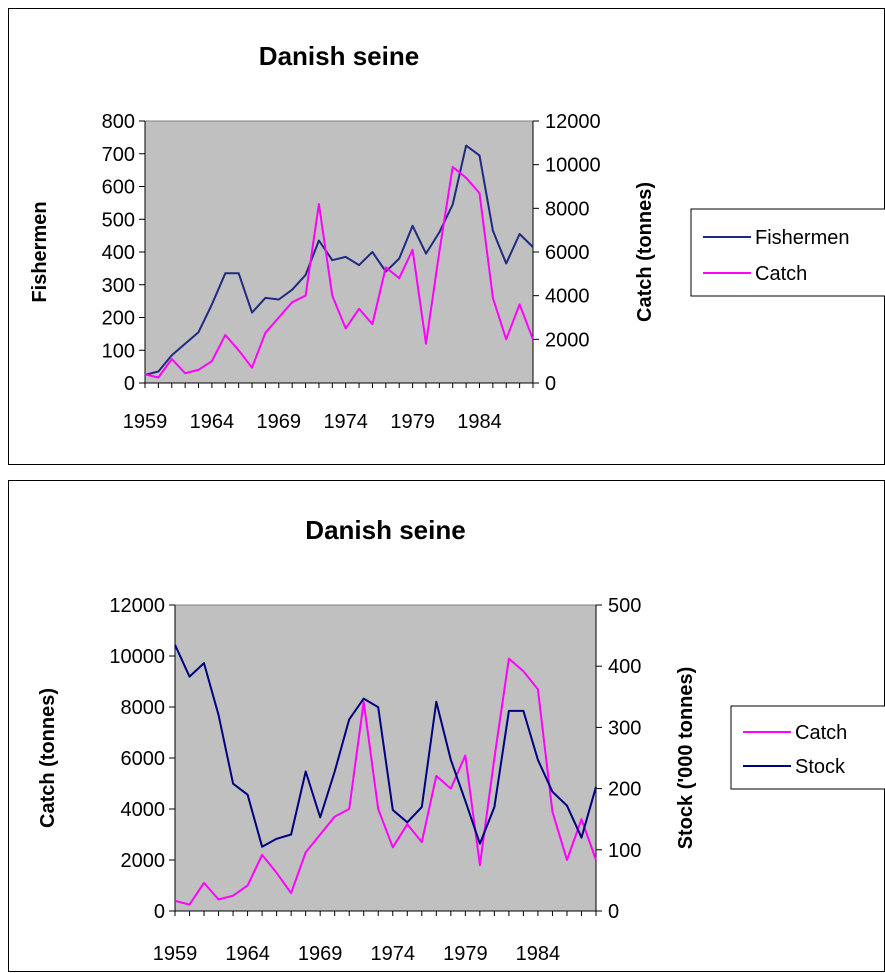 The height and width of the screenshot is (973, 885). What do you see at coordinates (137, 606) in the screenshot?
I see `y-left-tick-label: 12000` at bounding box center [137, 606].